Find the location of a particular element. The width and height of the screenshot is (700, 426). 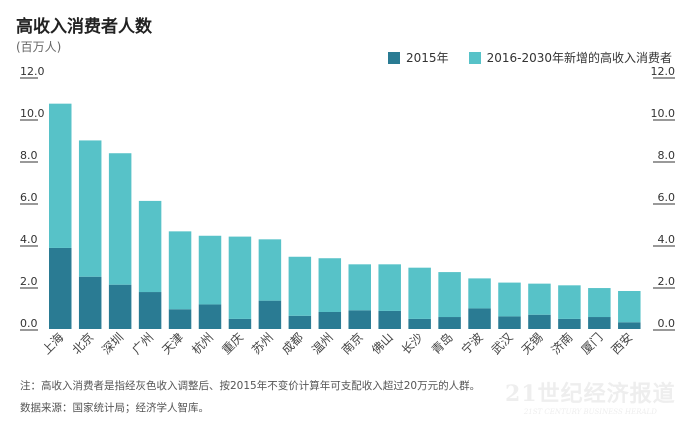

legend-label-2015: 2015年 is located at coordinates (427, 58).